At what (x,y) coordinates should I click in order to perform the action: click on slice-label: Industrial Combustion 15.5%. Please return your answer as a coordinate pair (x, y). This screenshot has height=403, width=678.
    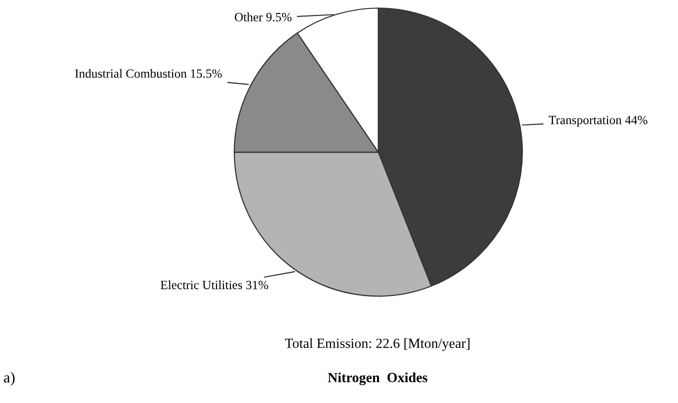
    Looking at the image, I should click on (148, 73).